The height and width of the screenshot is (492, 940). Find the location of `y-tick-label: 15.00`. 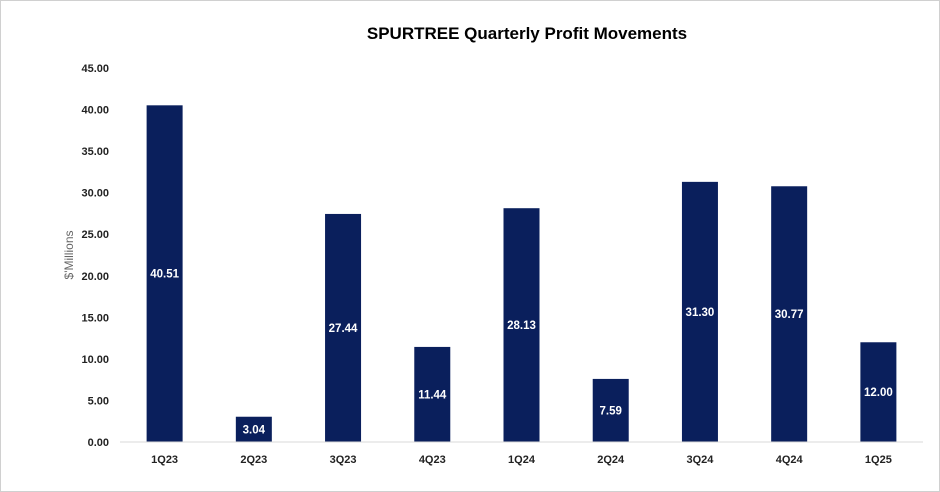

y-tick-label: 15.00 is located at coordinates (95, 318).